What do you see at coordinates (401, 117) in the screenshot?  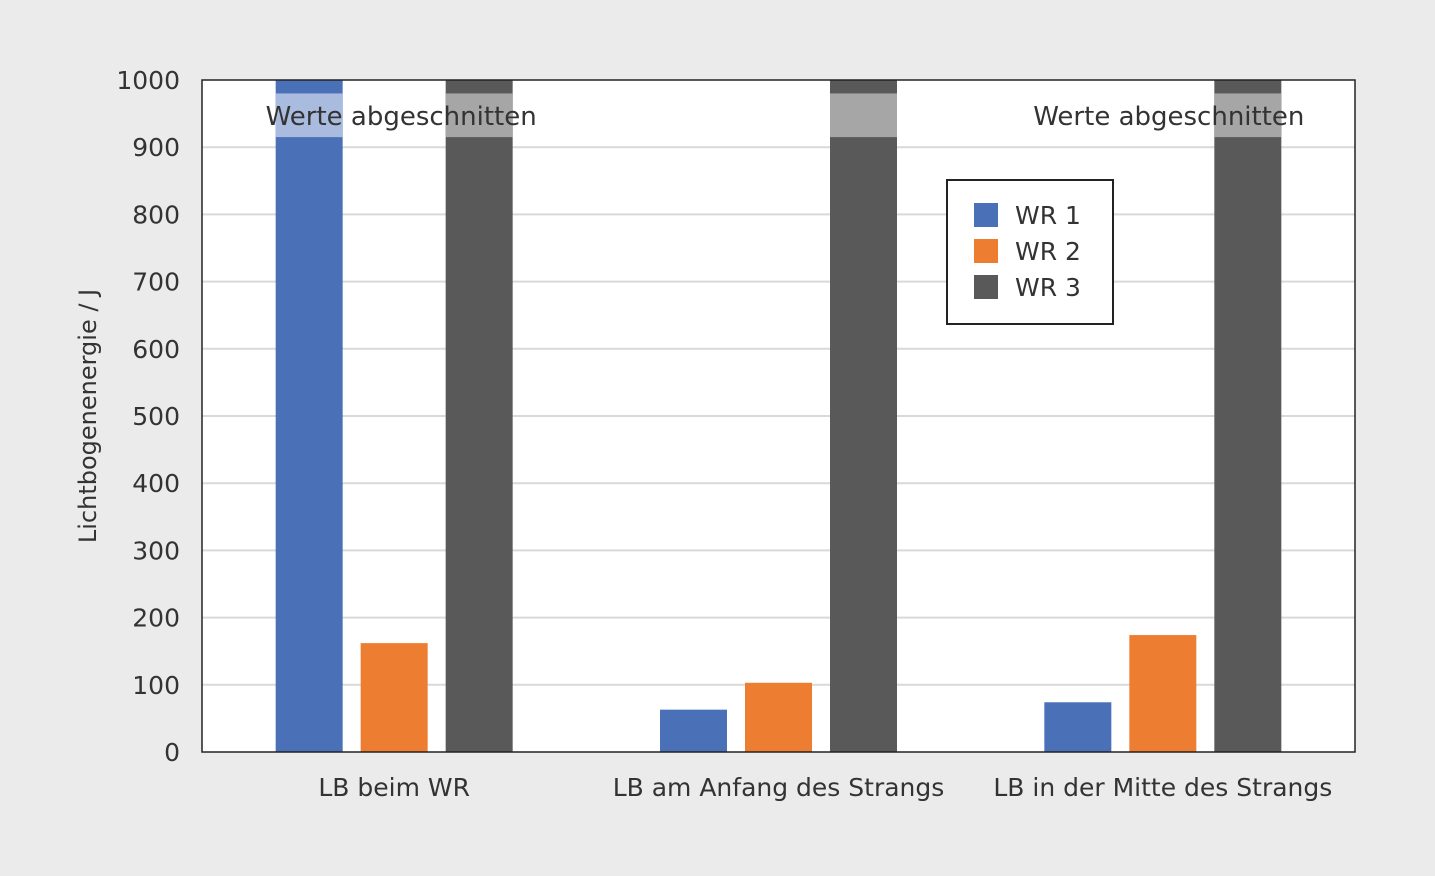 I see `annotation-1: Werte abgeschnitten` at bounding box center [401, 117].